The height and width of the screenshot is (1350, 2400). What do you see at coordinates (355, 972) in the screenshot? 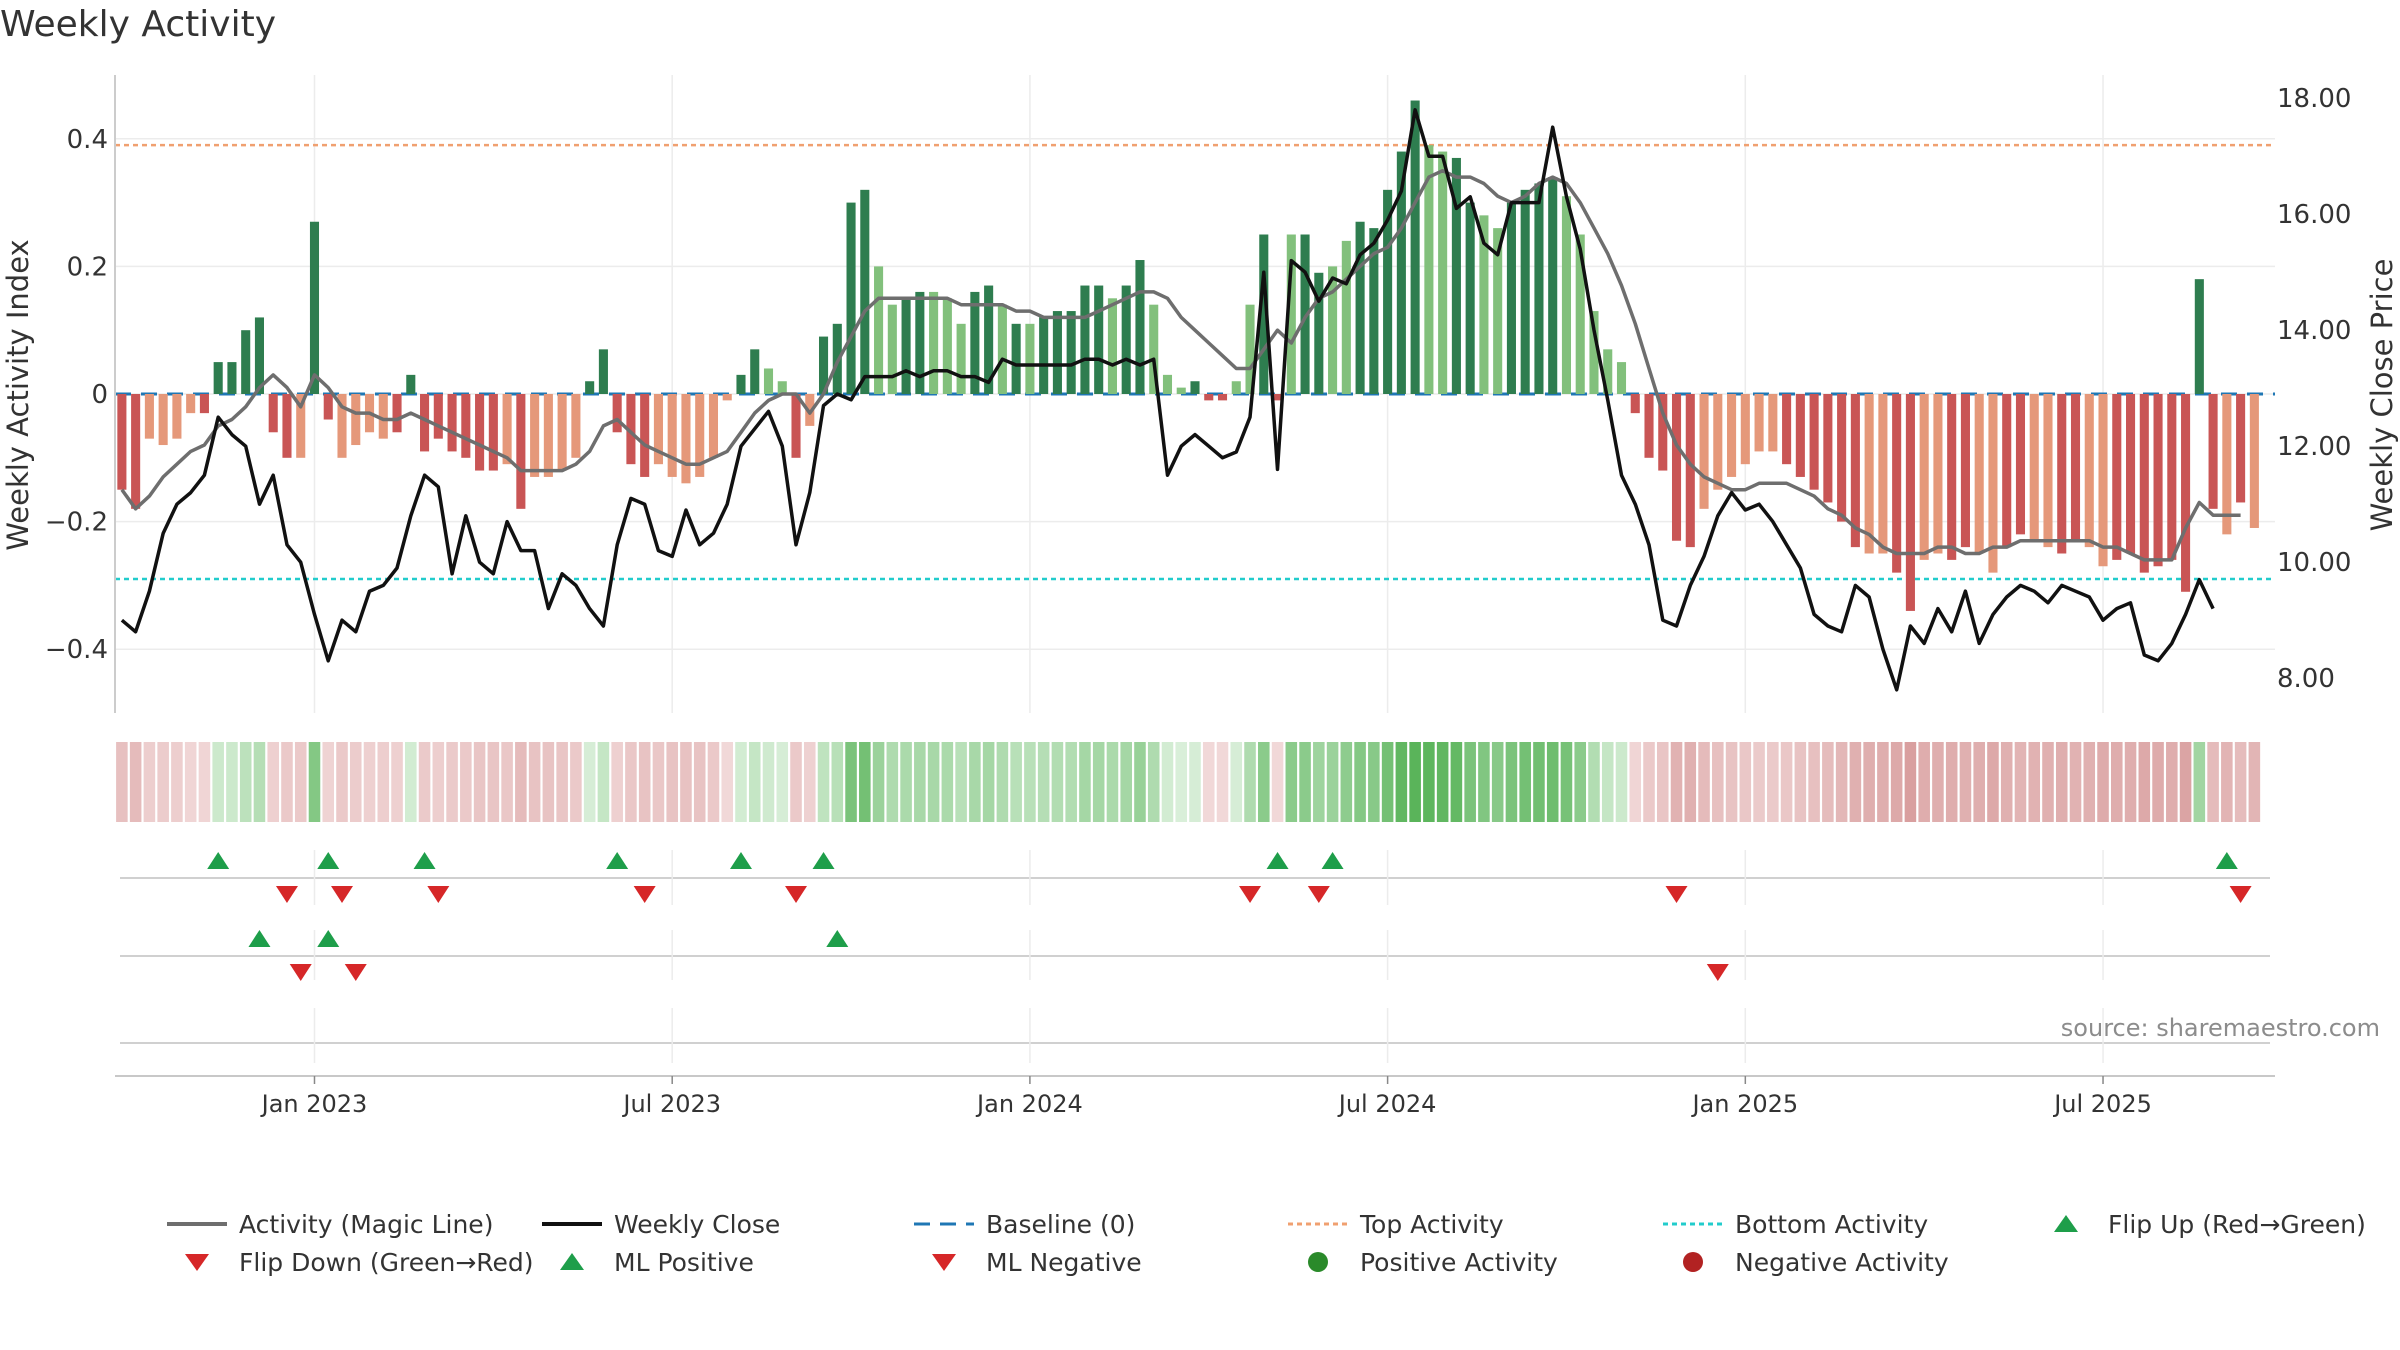
I see `ml-negative-marker` at bounding box center [355, 972].